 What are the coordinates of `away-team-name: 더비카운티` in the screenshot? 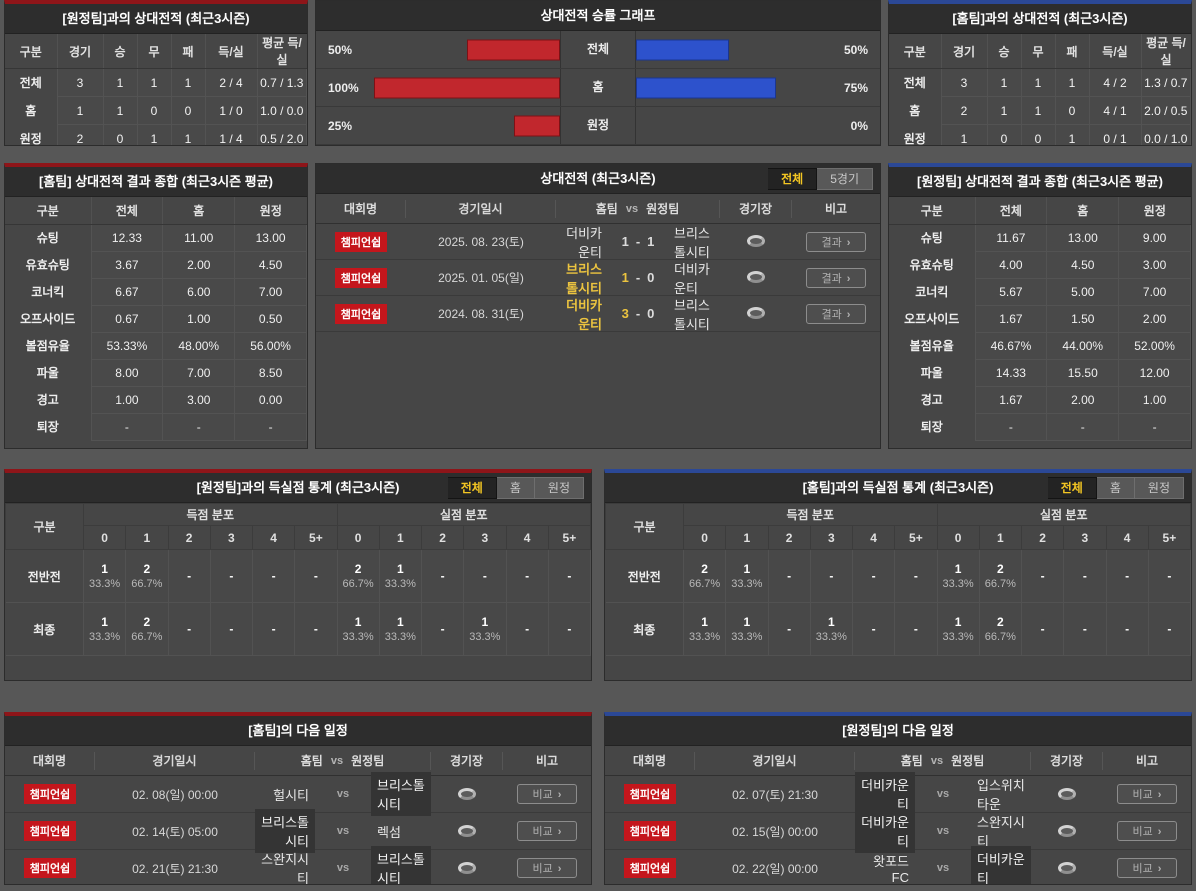 It's located at (1001, 865).